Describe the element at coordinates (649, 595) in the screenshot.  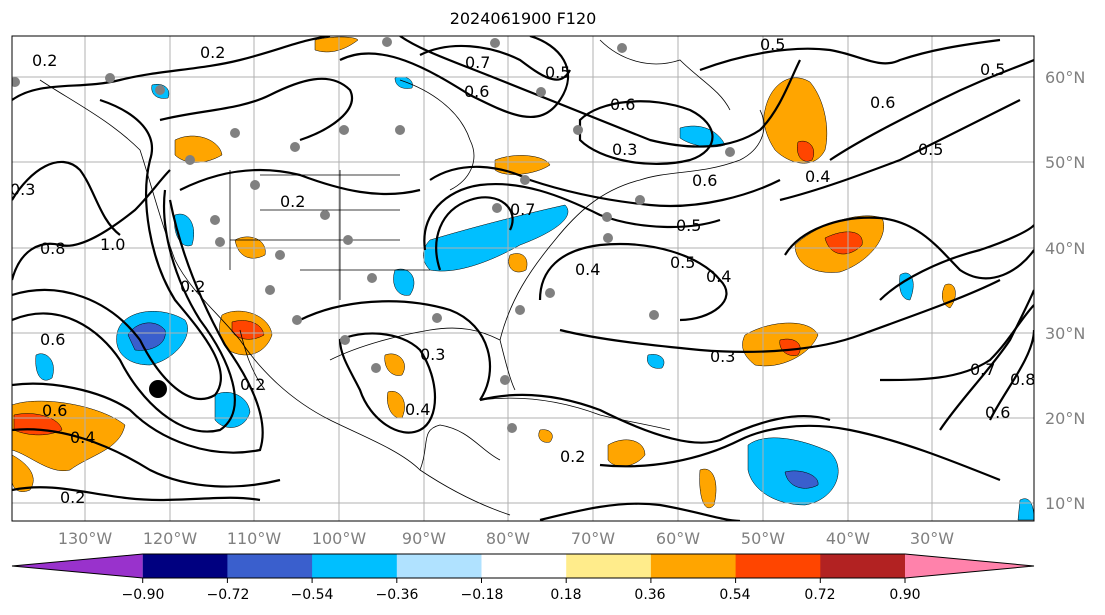
I see `colorbar-tick-label: 0.36` at that location.